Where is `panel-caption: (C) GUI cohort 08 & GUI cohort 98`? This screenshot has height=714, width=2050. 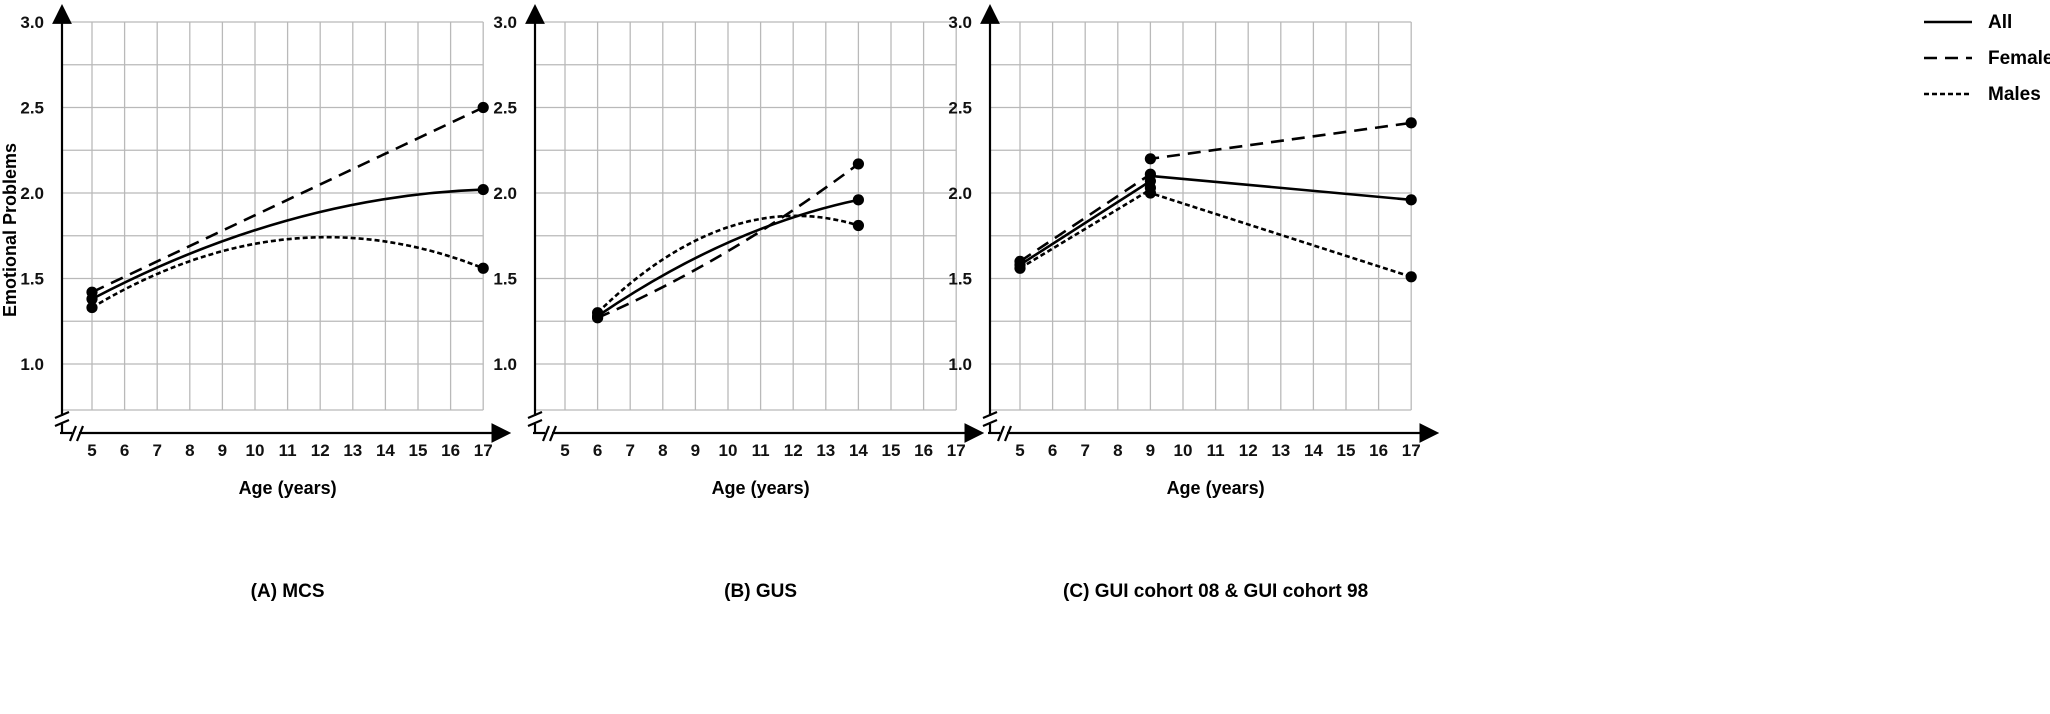 panel-caption: (C) GUI cohort 08 & GUI cohort 98 is located at coordinates (1215, 591).